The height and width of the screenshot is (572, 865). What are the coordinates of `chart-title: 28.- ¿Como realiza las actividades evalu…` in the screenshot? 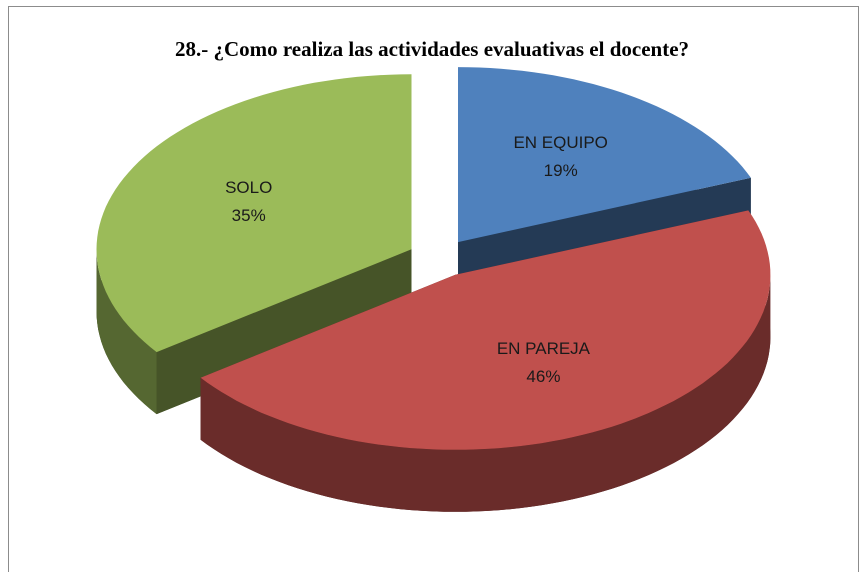 It's located at (432, 49).